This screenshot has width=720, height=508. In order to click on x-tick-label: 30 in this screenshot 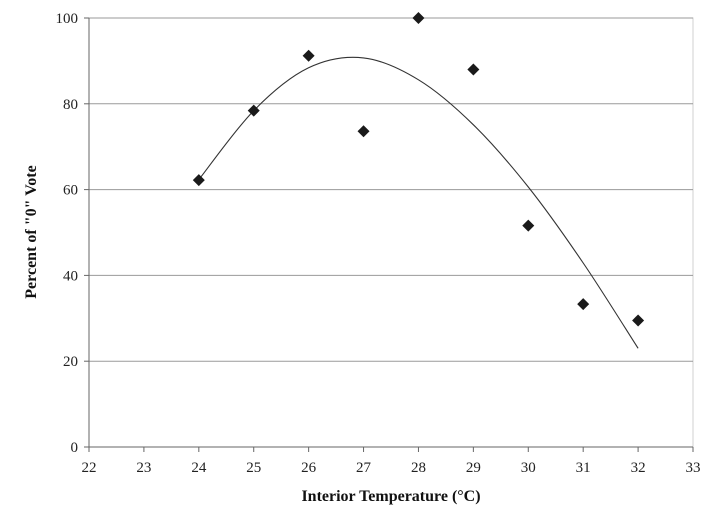, I will do `click(528, 468)`.